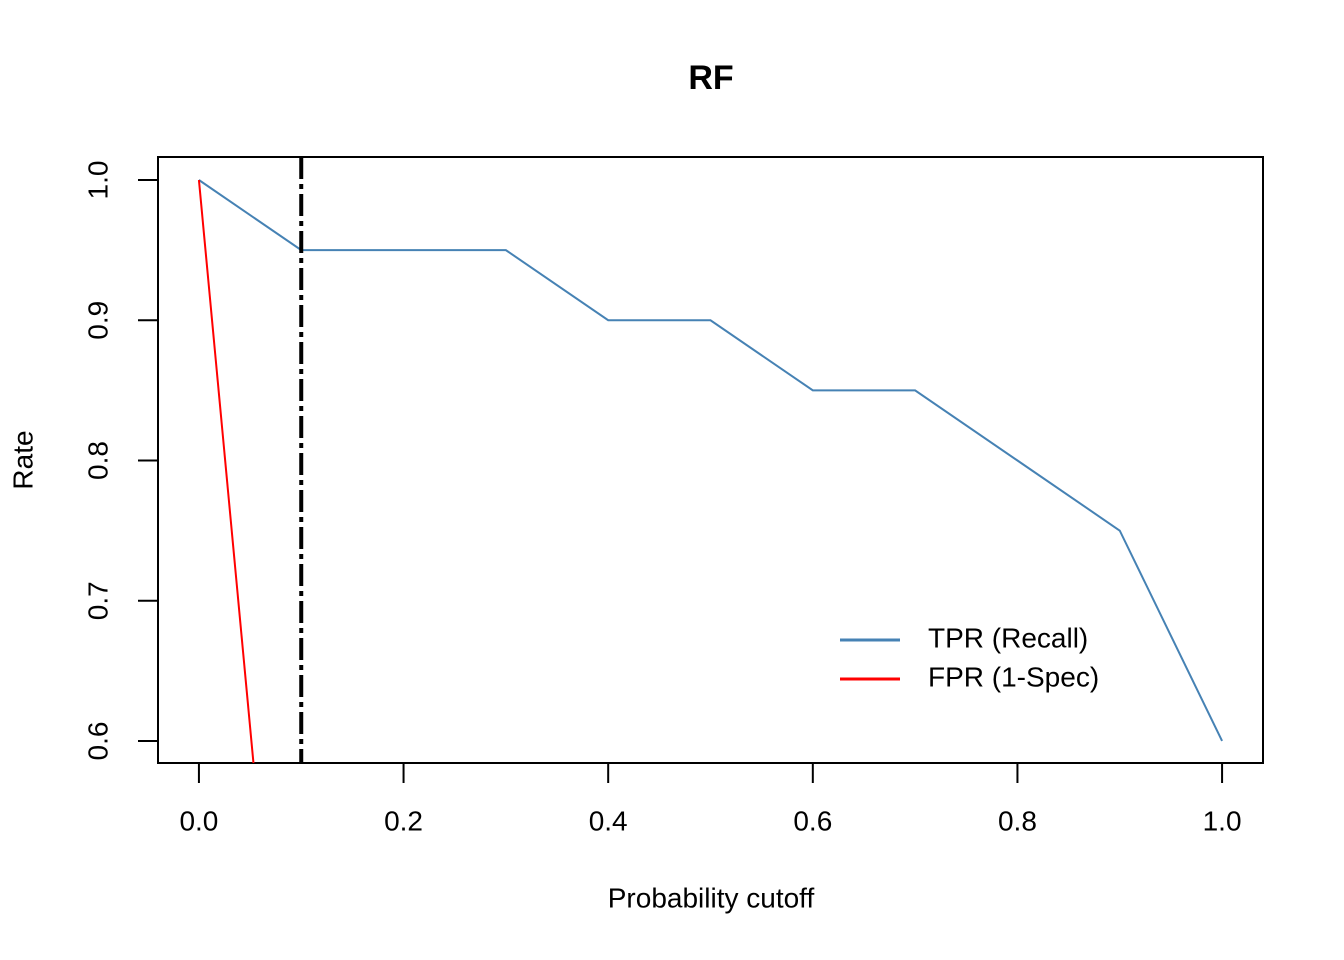  What do you see at coordinates (97, 320) in the screenshot?
I see `y-tick-label: 0.9` at bounding box center [97, 320].